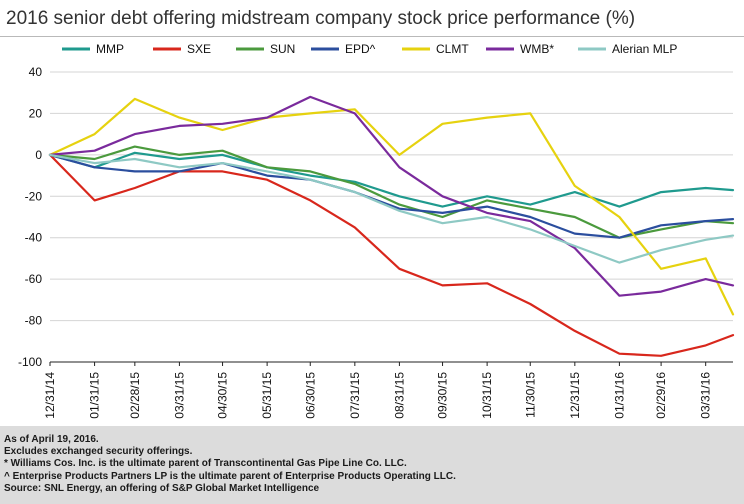 This screenshot has height=504, width=744. Describe the element at coordinates (30, 362) in the screenshot. I see `y-tick-label: -100` at that location.